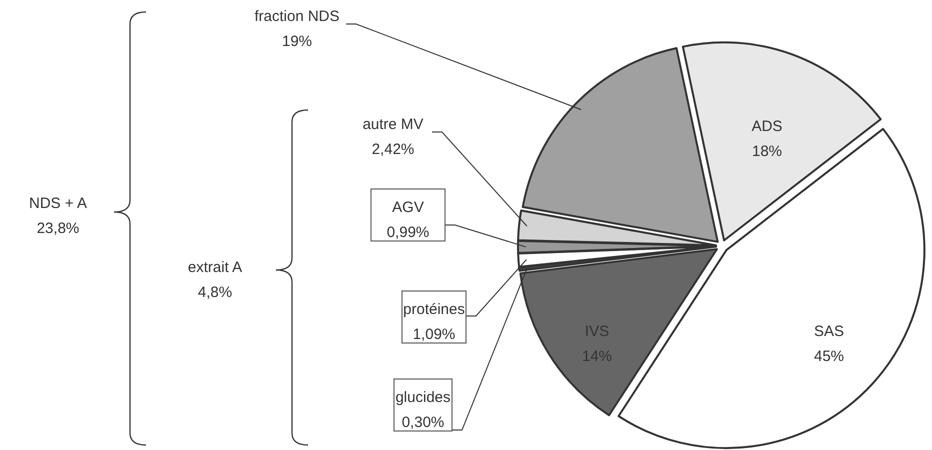 The width and height of the screenshot is (932, 450). What do you see at coordinates (434, 334) in the screenshot?
I see `data-label: 1,09%` at bounding box center [434, 334].